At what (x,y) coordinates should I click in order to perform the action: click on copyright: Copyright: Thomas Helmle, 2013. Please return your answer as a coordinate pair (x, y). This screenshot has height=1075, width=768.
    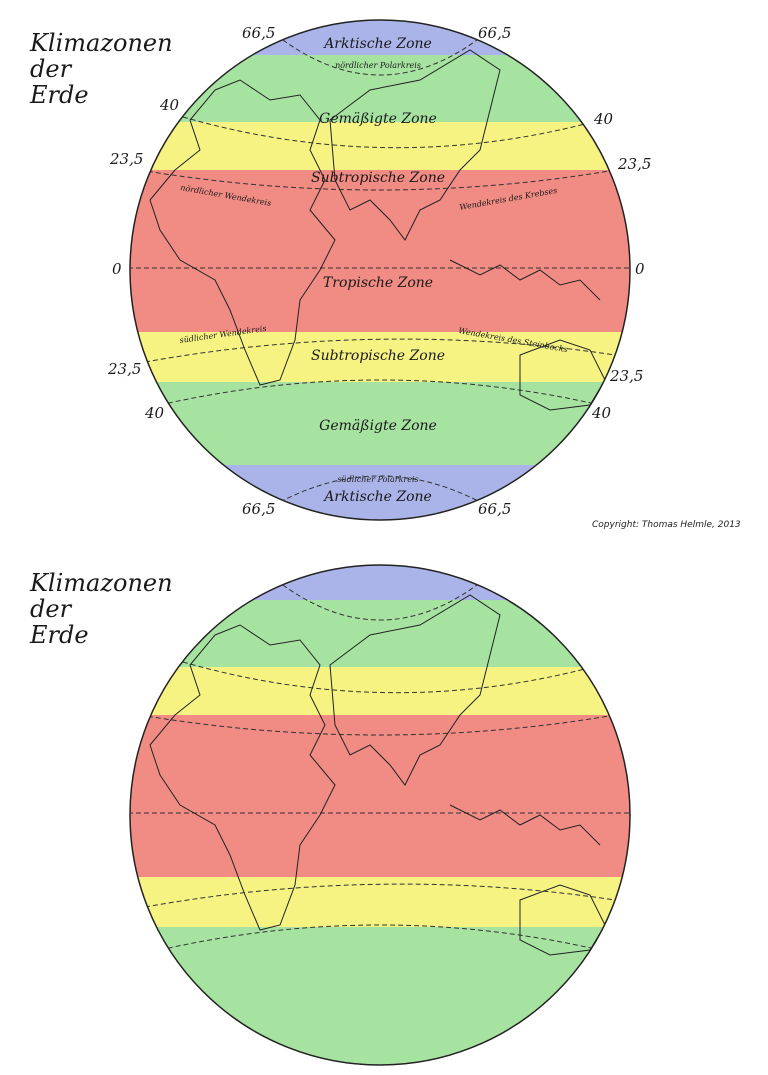
    Looking at the image, I should click on (666, 525).